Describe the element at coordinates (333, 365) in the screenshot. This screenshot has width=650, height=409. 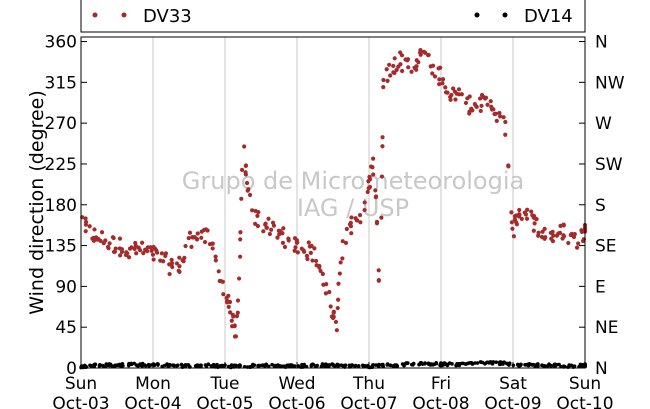
I see `series-dv14` at that location.